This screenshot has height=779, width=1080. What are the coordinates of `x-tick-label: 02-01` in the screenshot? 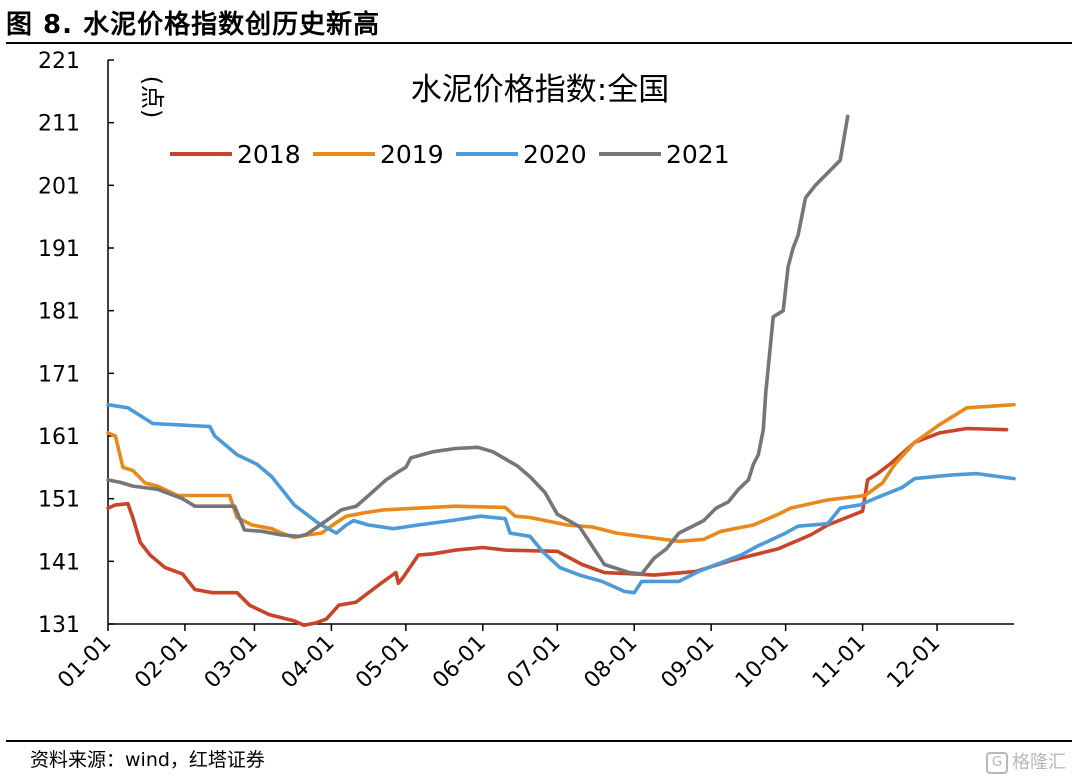 It's located at (161, 662).